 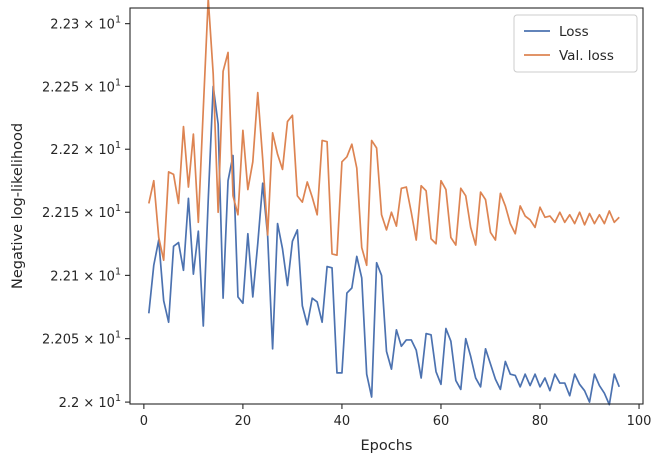 What do you see at coordinates (85, 275) in the screenshot?
I see `y-tick-label: 2.21 × 10¹` at bounding box center [85, 275].